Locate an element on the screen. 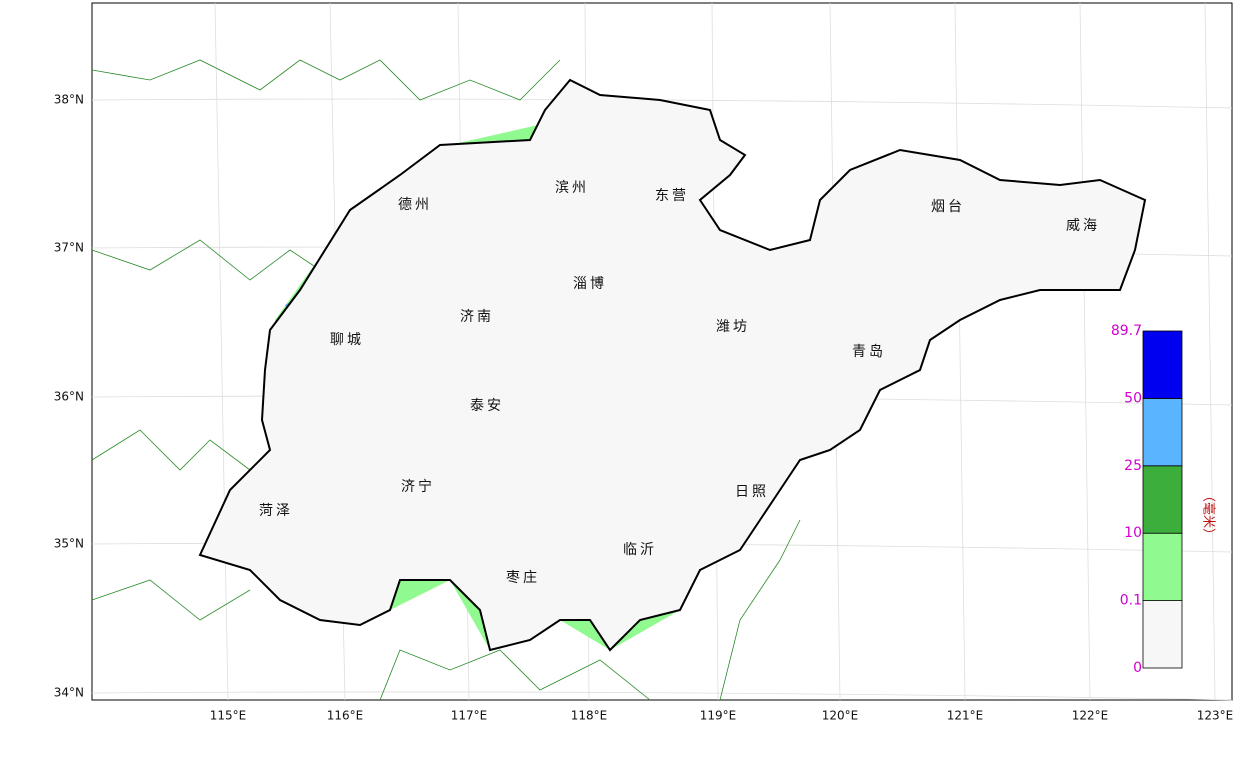 The width and height of the screenshot is (1251, 760). city-label: 菏泽 is located at coordinates (276, 511).